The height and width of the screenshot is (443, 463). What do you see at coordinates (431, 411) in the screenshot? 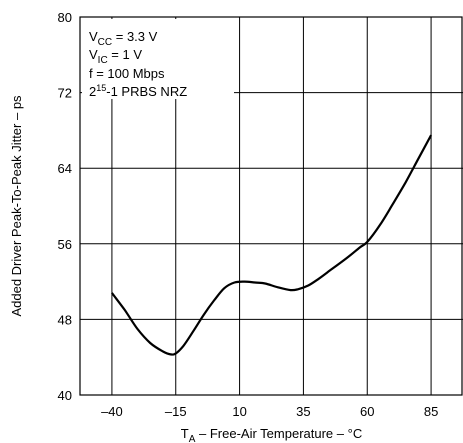
I see `x-tick-label: 85` at bounding box center [431, 411].